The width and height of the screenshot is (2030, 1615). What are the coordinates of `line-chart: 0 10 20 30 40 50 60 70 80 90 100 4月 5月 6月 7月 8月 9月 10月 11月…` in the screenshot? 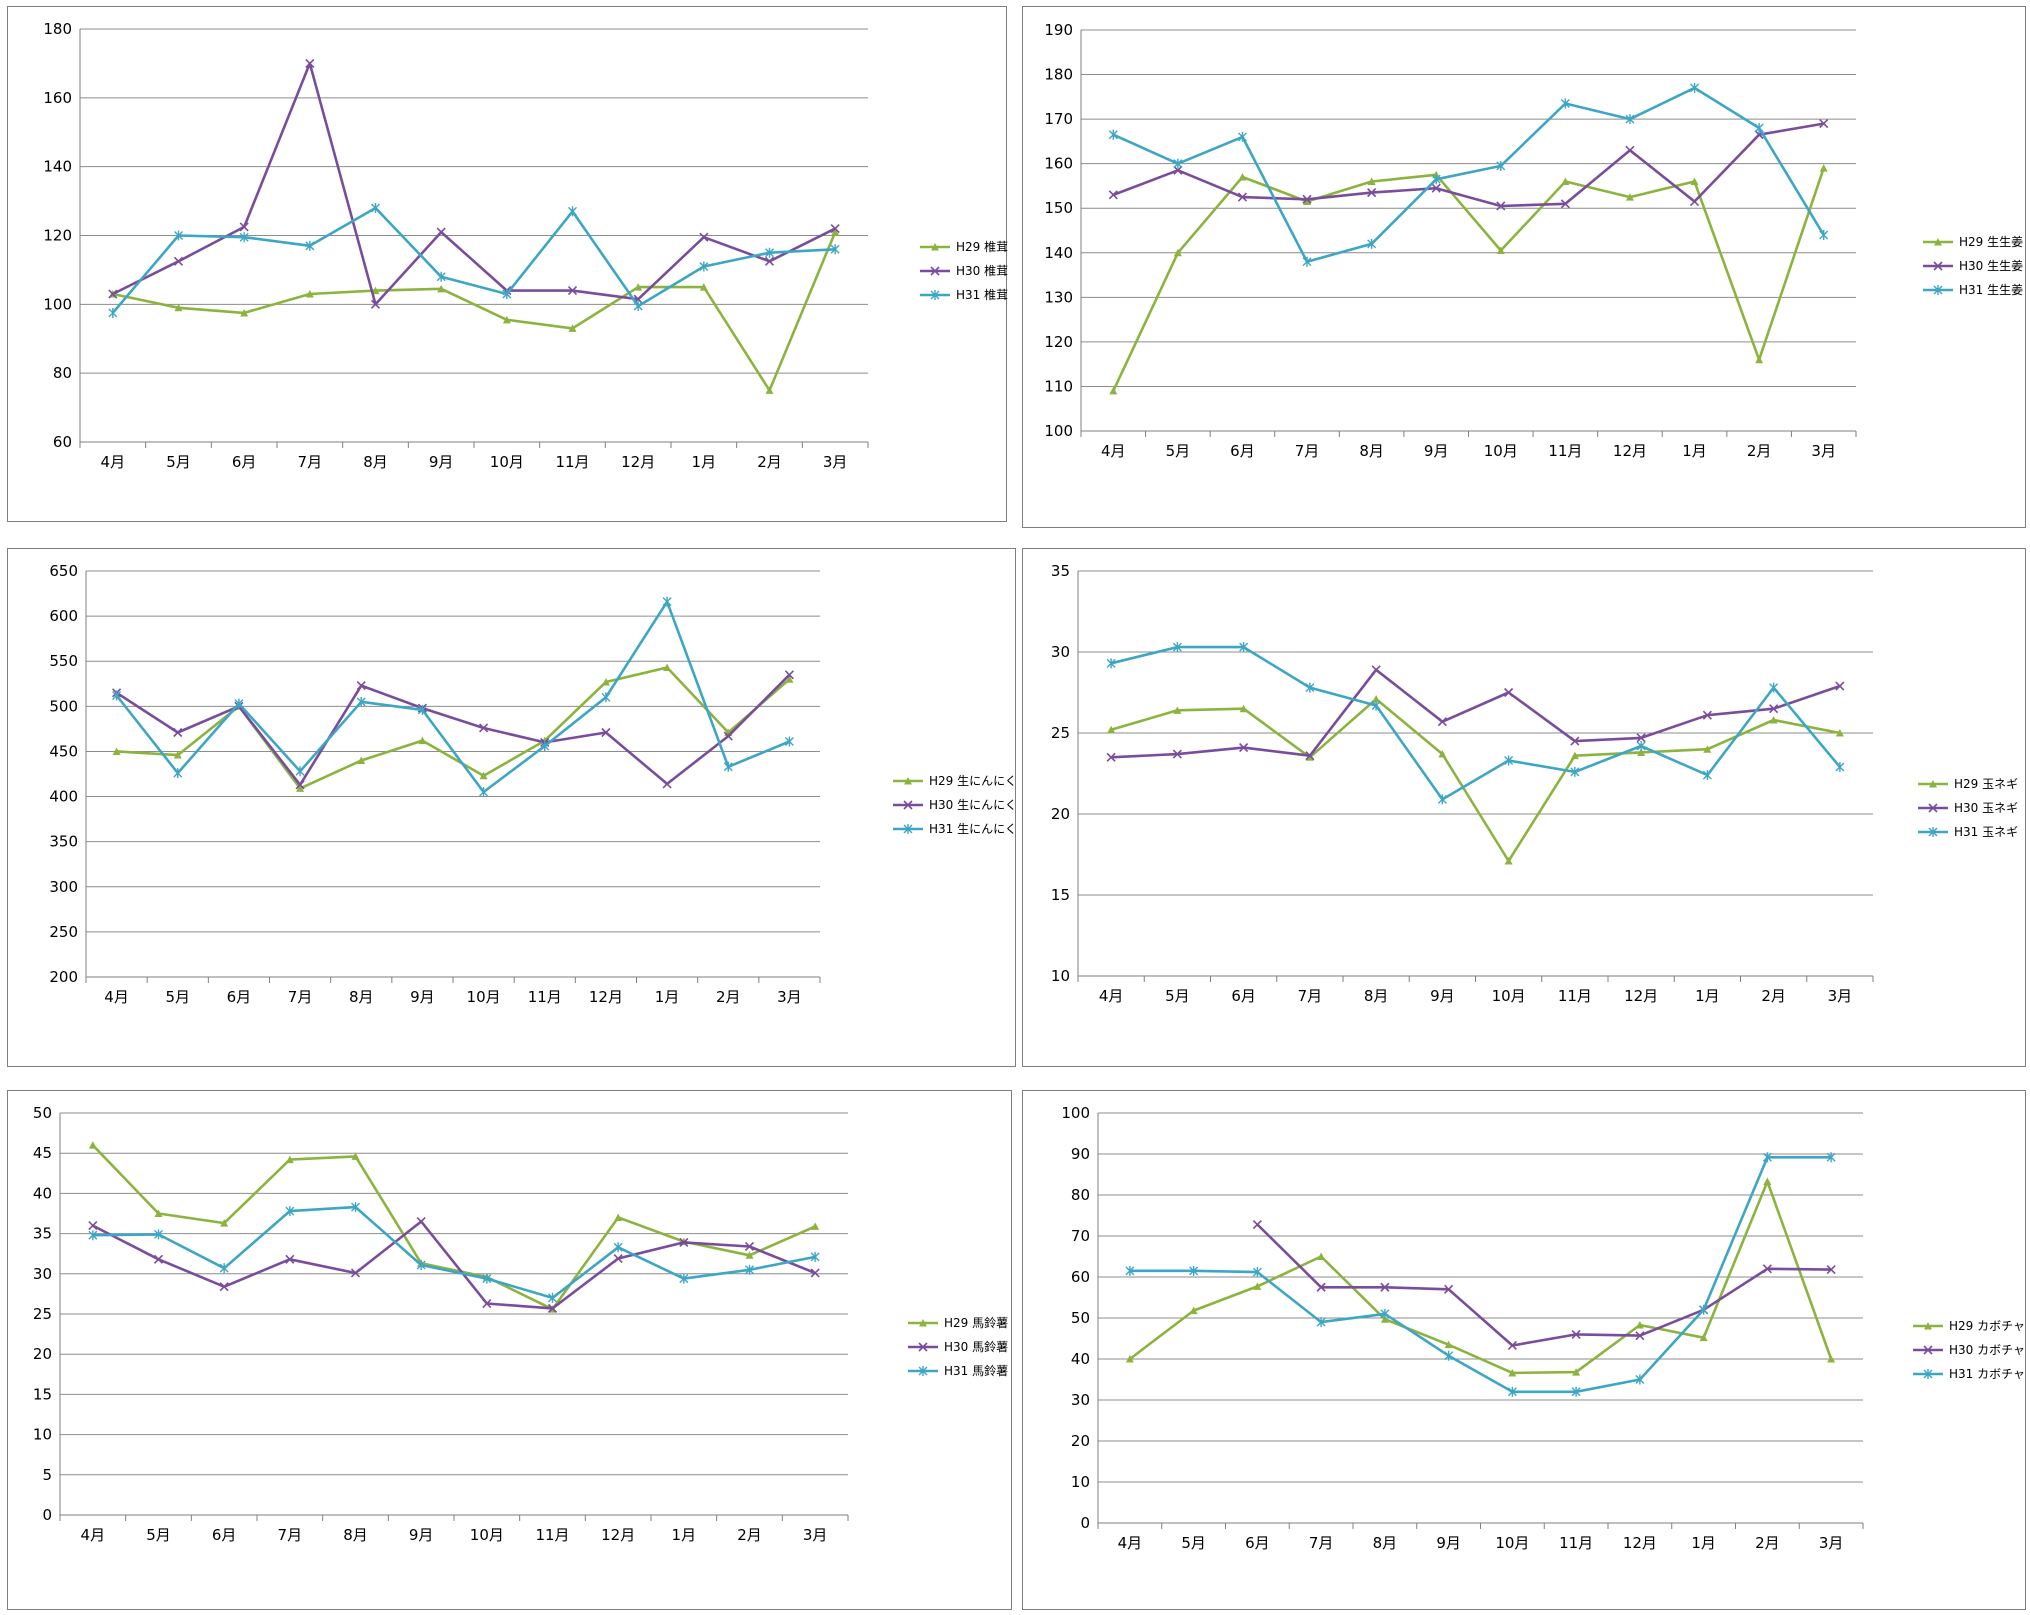 It's located at (1543, 1328).